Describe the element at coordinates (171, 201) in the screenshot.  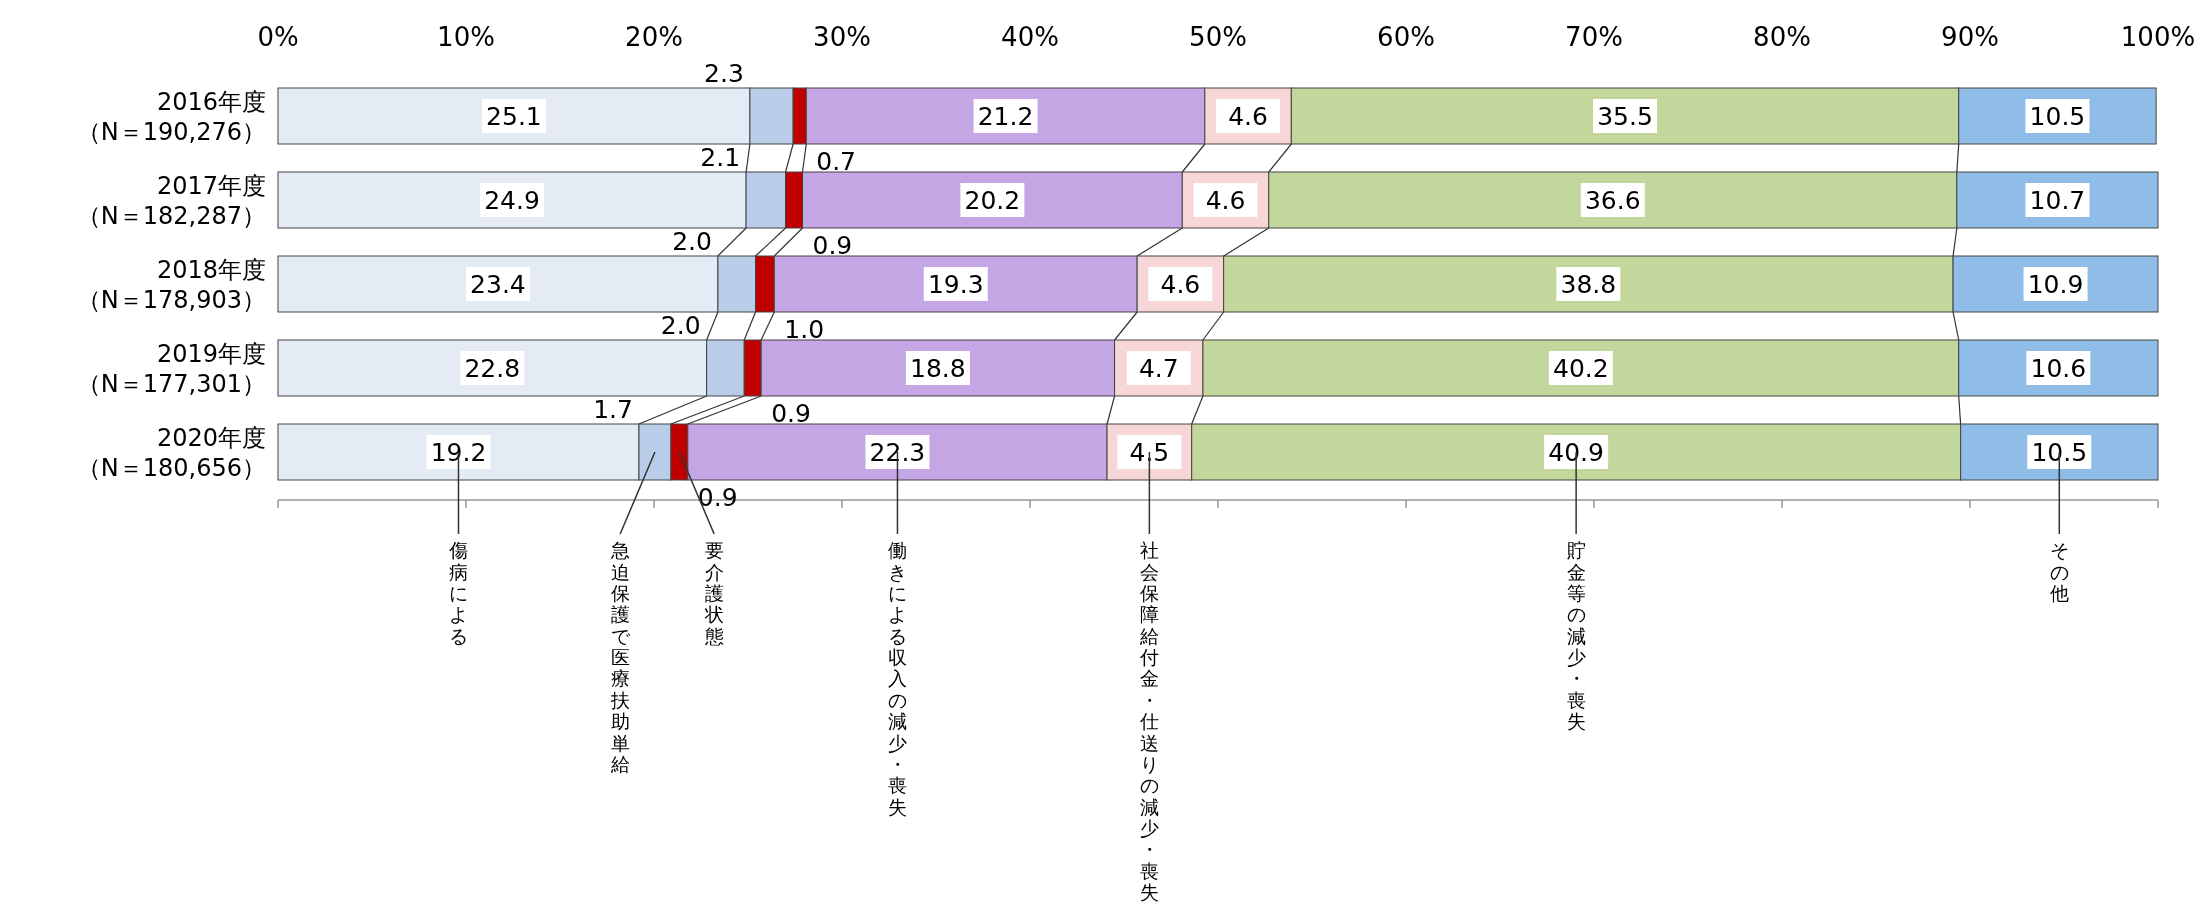
I see `y-tick-label: 2017年度（N＝182,287）` at that location.